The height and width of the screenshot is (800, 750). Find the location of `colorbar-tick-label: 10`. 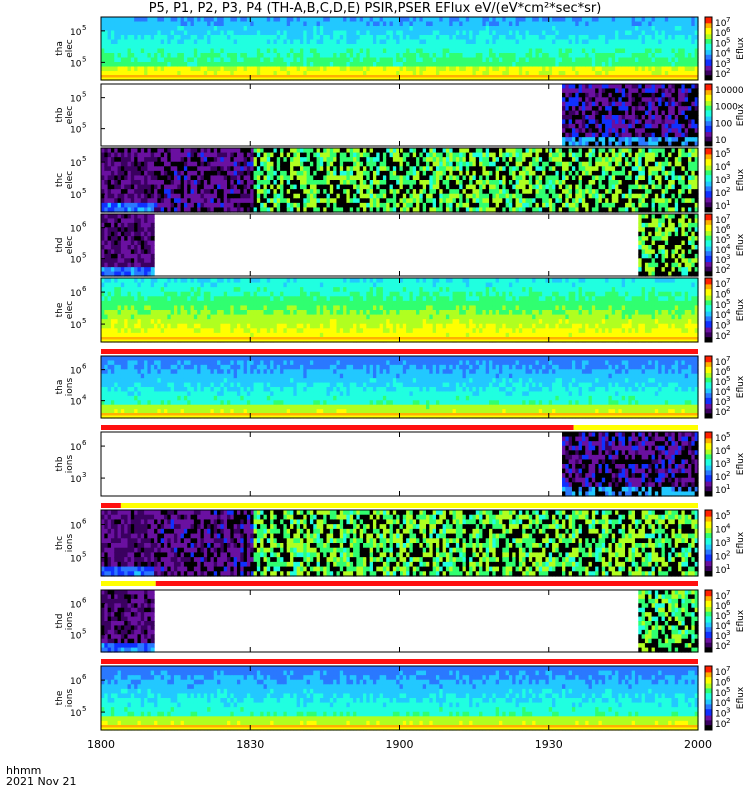

colorbar-tick-label: 10 is located at coordinates (721, 65).